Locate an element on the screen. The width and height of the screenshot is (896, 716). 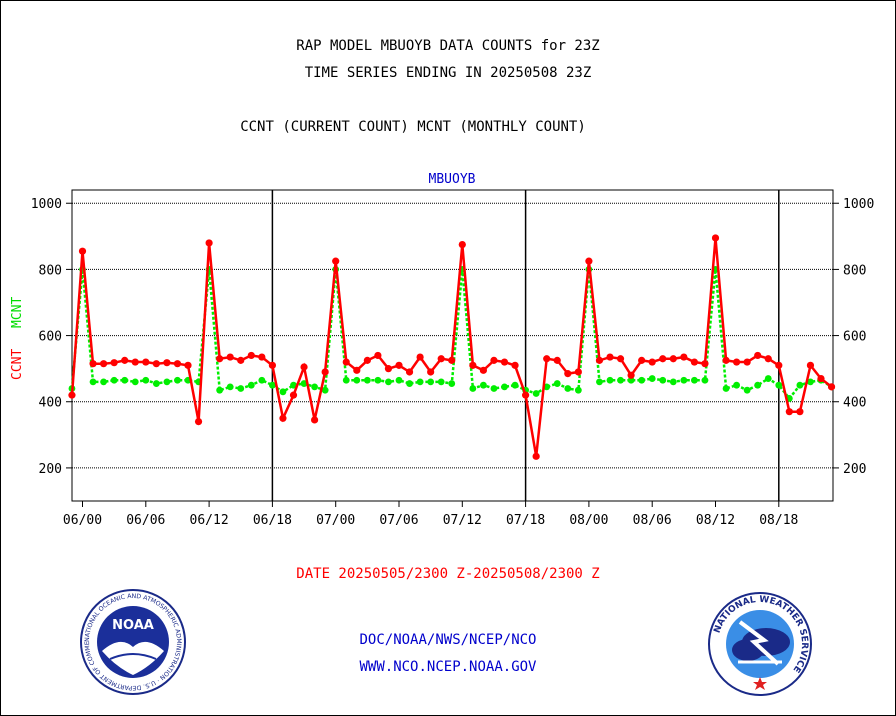
y-tick-label-left-1000: 1000 is located at coordinates (46, 204).